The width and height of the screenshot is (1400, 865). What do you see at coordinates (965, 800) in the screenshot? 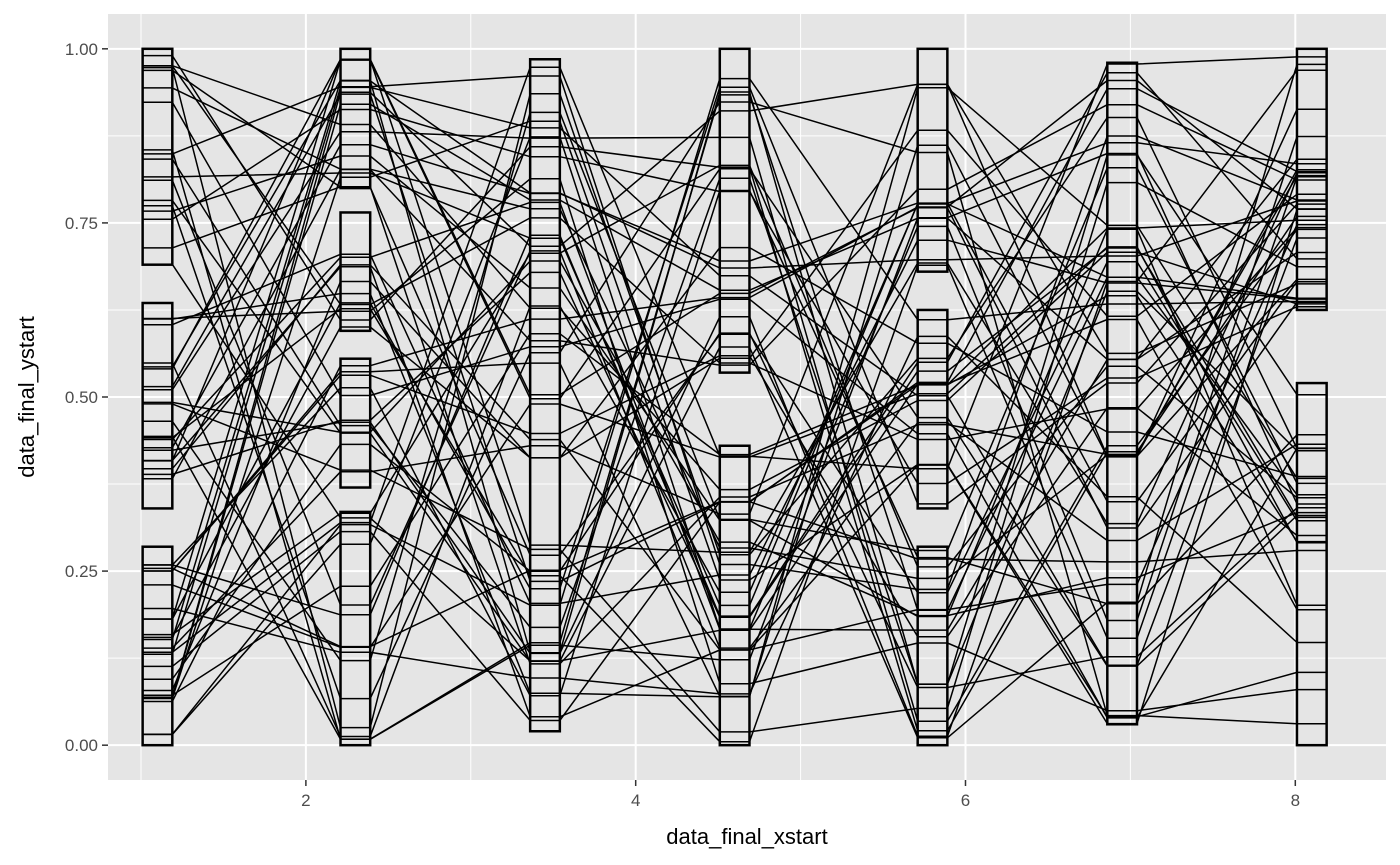
I see `x-tick-label: 6` at bounding box center [965, 800].